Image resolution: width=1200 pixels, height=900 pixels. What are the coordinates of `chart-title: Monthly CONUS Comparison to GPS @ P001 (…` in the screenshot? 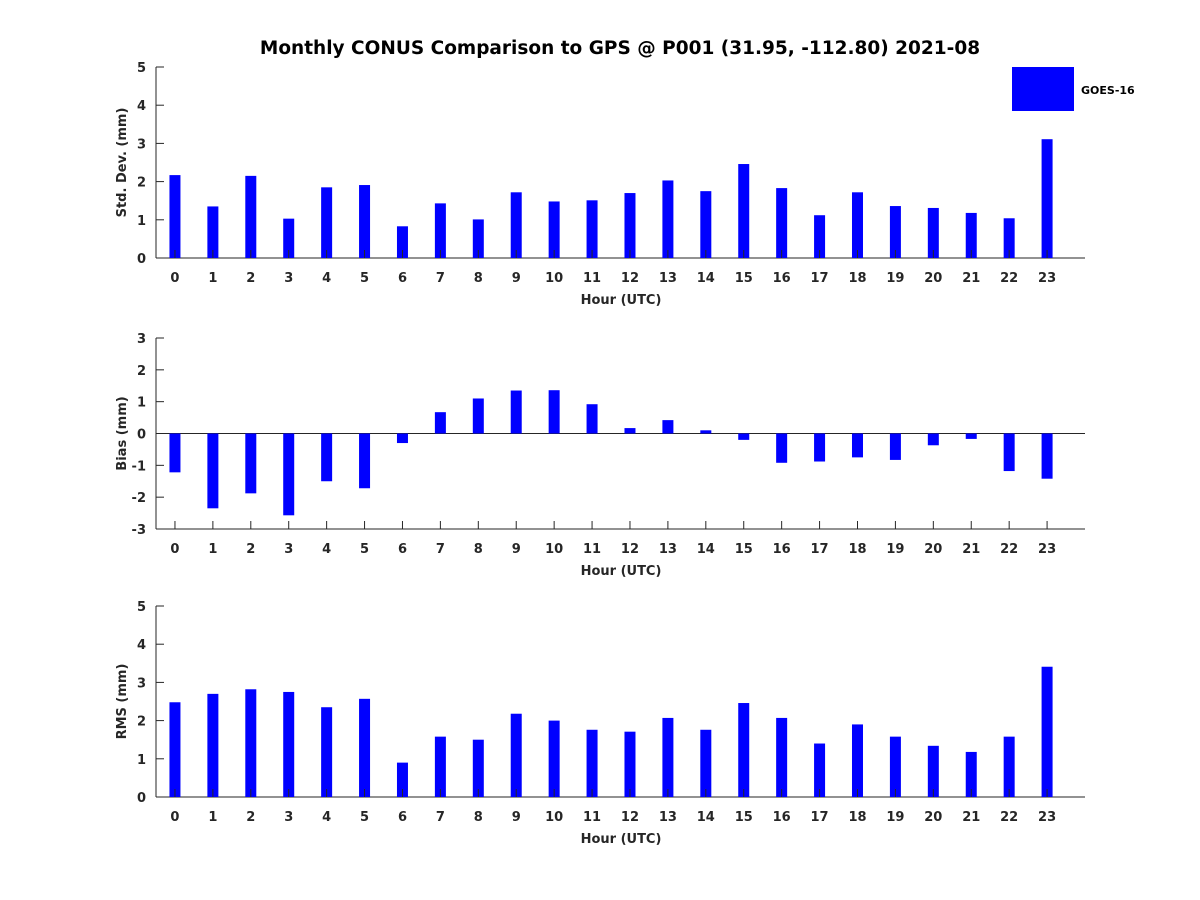 It's located at (620, 48).